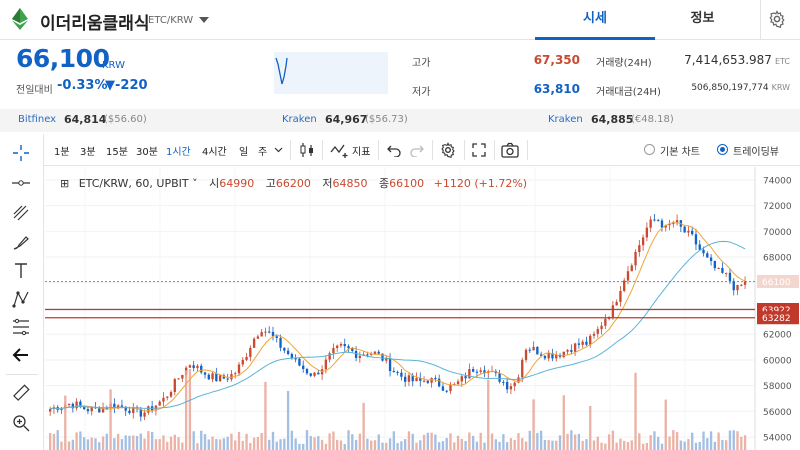  Describe the element at coordinates (195, 183) in the screenshot. I see `legend-chevron-down-icon: ˅` at that location.